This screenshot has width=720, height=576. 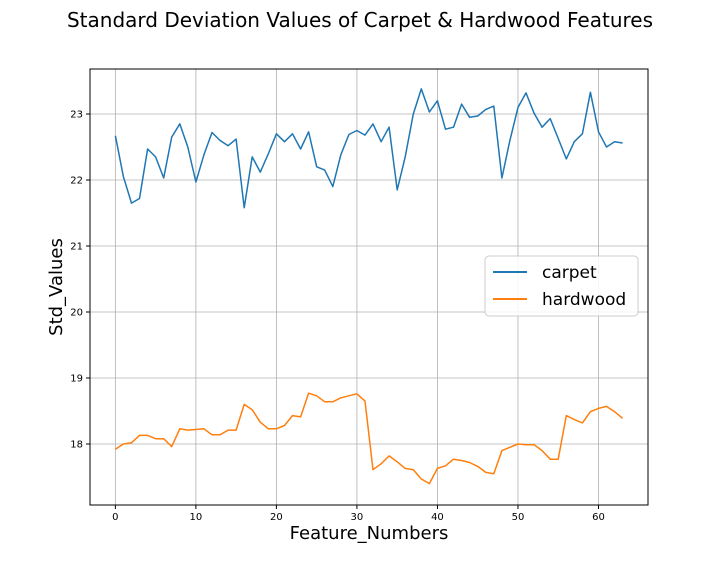 What do you see at coordinates (76, 115) in the screenshot?
I see `y-tick-label: 23` at bounding box center [76, 115].